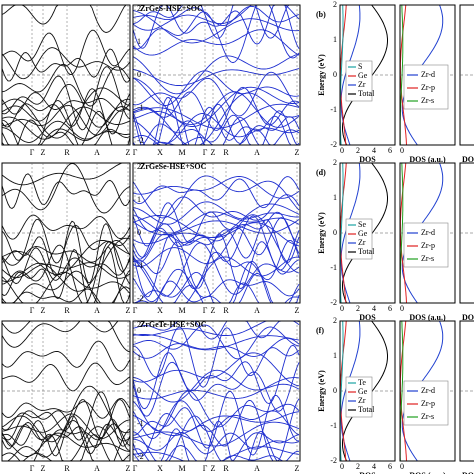  What do you see at coordinates (321, 14) in the screenshot?
I see `panel-label: (b)` at bounding box center [321, 14].